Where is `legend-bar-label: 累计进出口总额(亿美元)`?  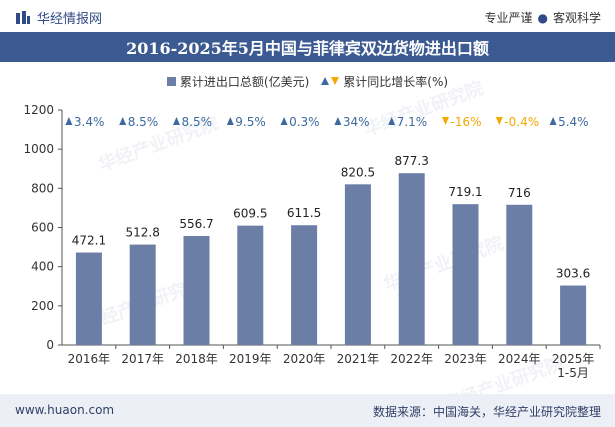
legend-bar-label: 累计进出口总额(亿美元) is located at coordinates (244, 81).